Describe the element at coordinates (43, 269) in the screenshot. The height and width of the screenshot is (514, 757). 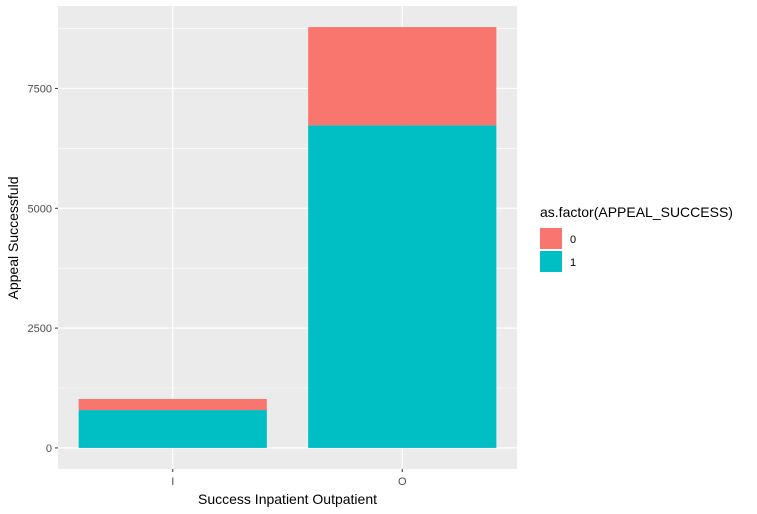
I see `y-axis: 0 2500 5000 7500` at that location.